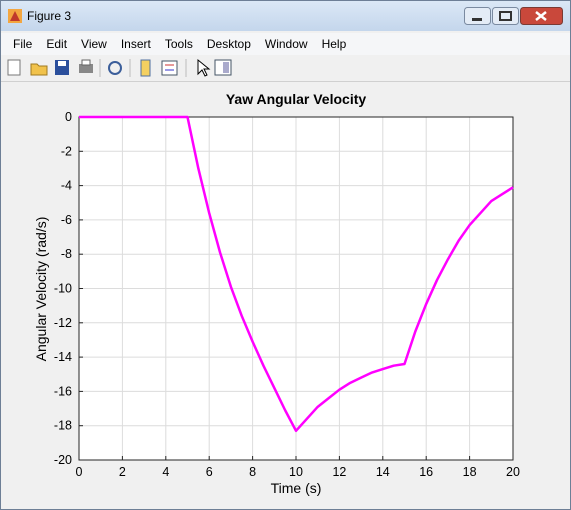  Describe the element at coordinates (63, 357) in the screenshot. I see `y-tick-label: -14` at that location.